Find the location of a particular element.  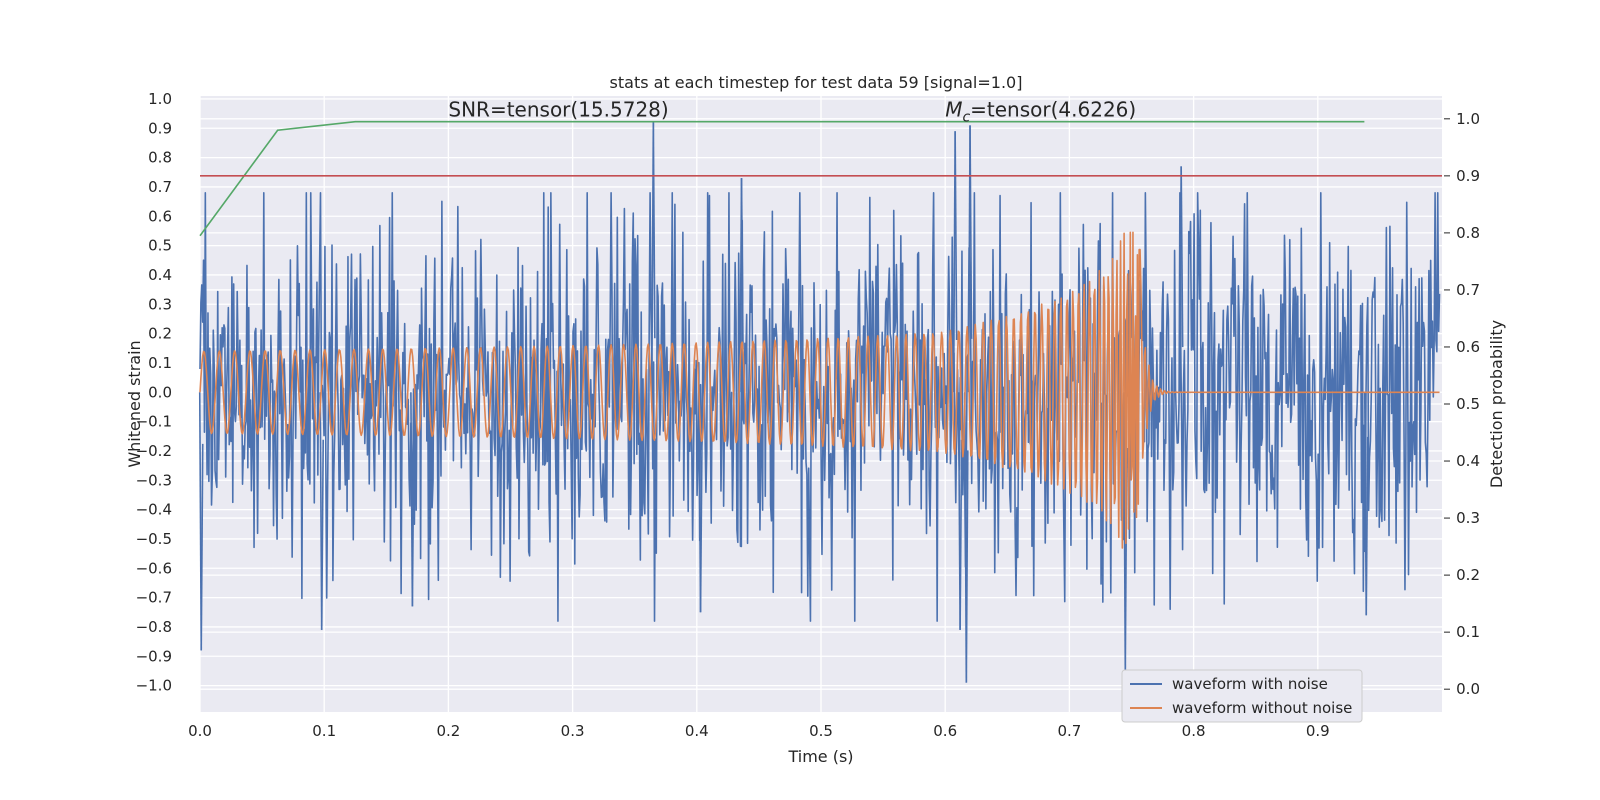

x-tick-label: 0.2 is located at coordinates (448, 731).